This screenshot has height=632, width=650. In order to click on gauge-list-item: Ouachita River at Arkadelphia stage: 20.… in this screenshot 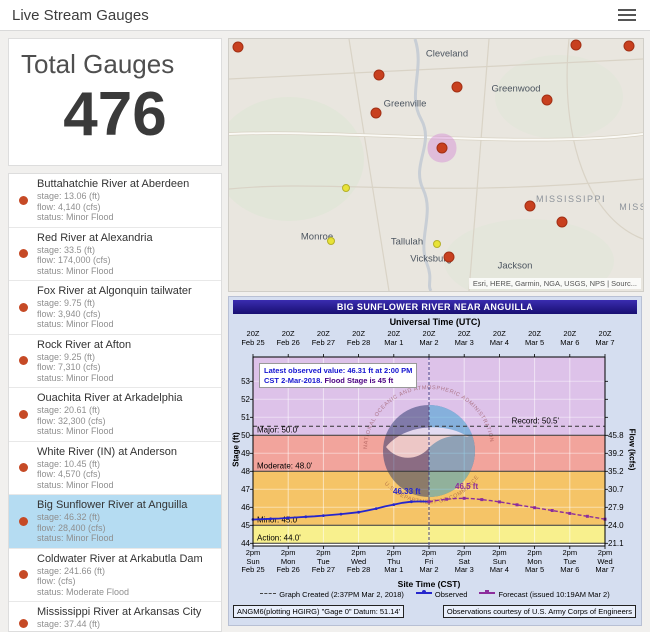, I will do `click(115, 415)`.